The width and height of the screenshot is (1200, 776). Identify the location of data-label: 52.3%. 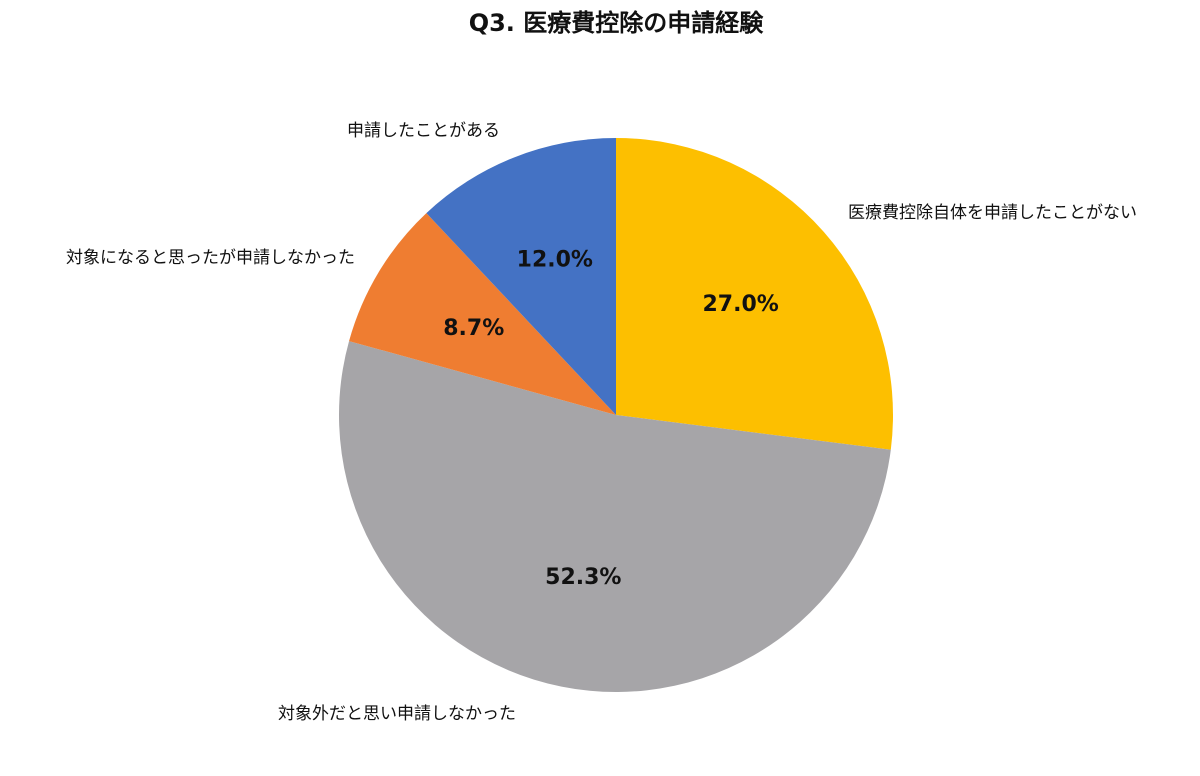
(583, 577).